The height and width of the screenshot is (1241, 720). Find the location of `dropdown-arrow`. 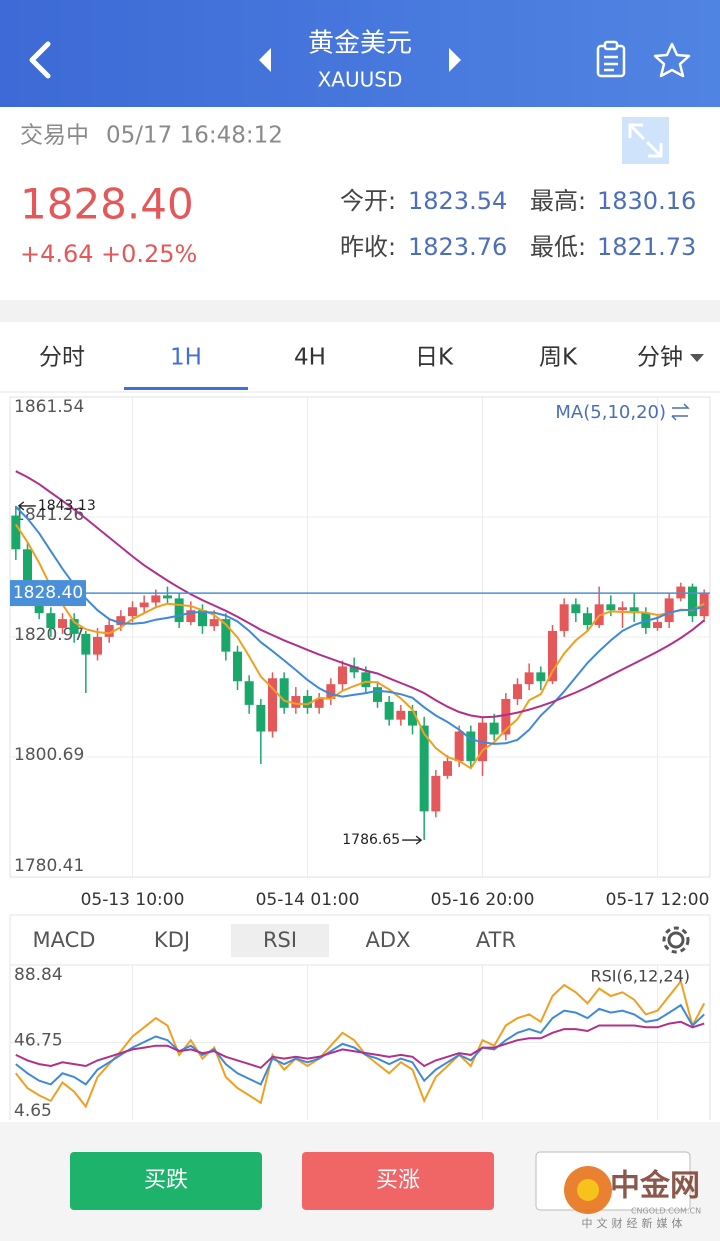

dropdown-arrow is located at coordinates (697, 358).